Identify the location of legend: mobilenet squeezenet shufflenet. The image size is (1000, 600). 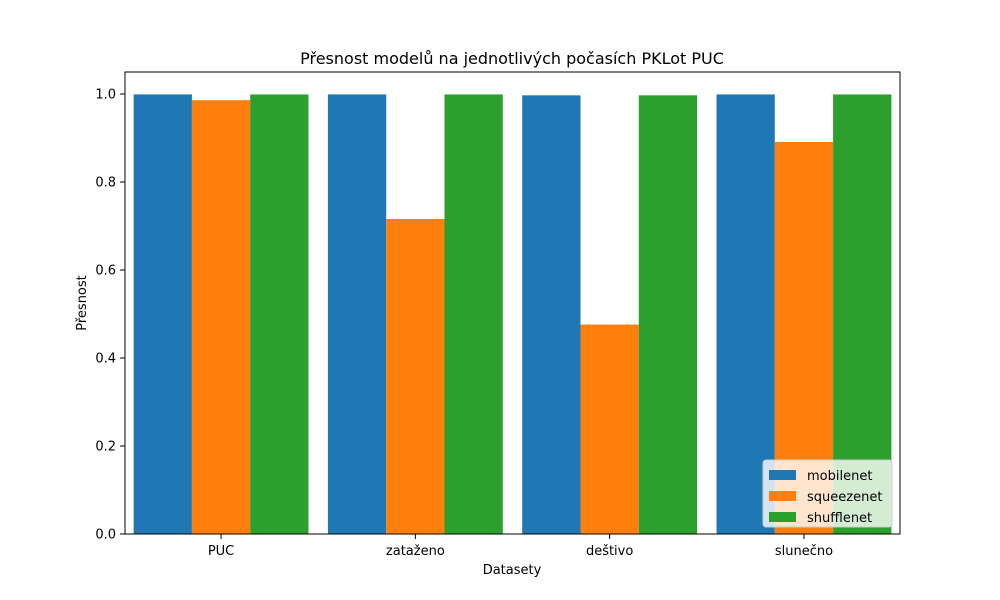
(827, 493).